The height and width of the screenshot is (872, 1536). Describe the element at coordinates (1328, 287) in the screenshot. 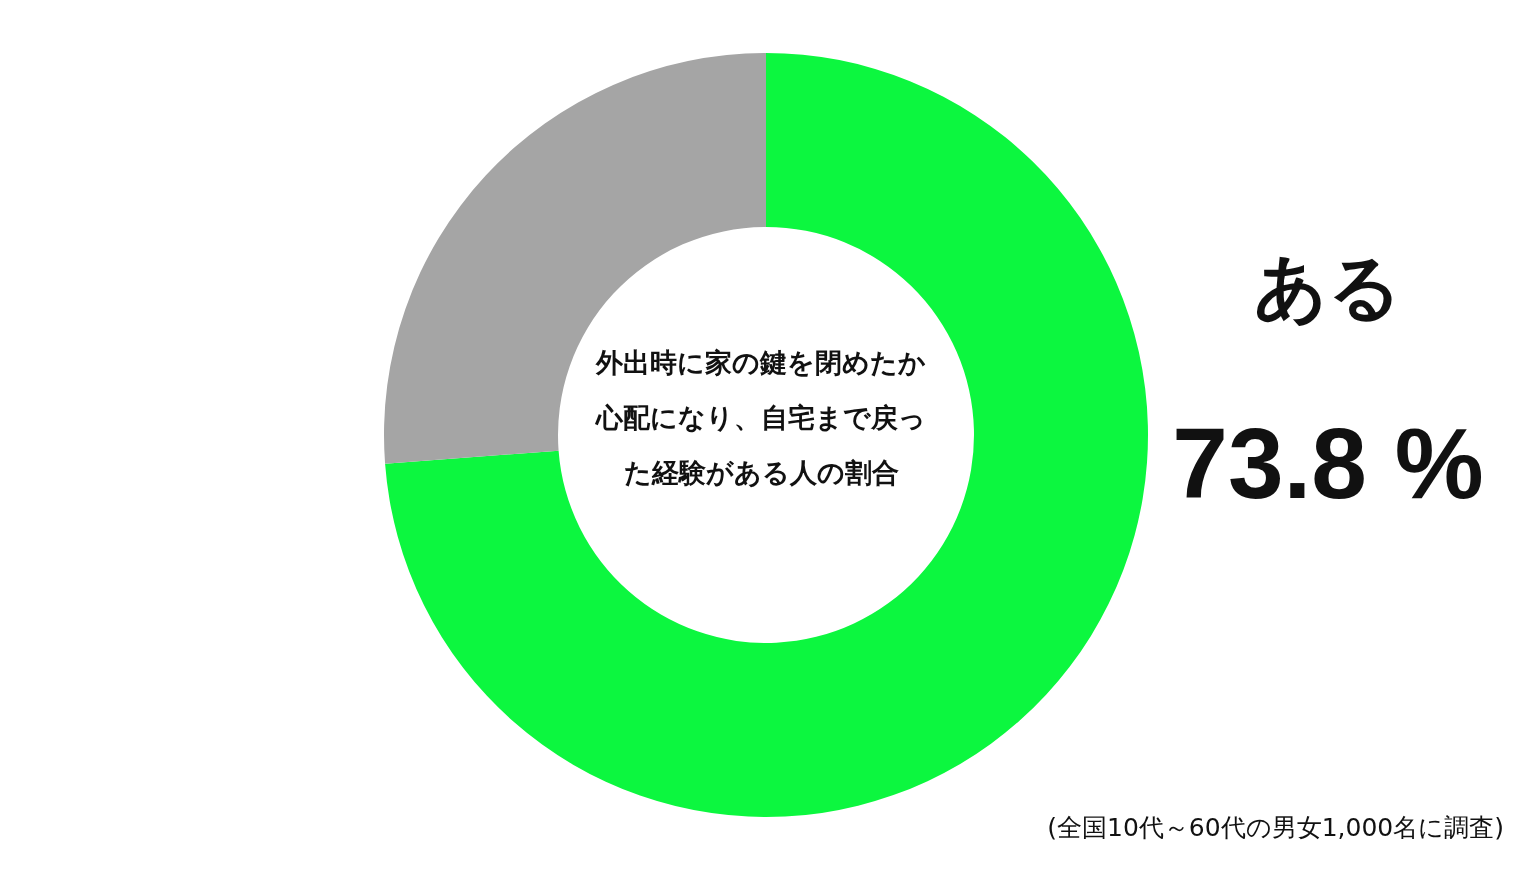

I see `slice-label: ある` at that location.